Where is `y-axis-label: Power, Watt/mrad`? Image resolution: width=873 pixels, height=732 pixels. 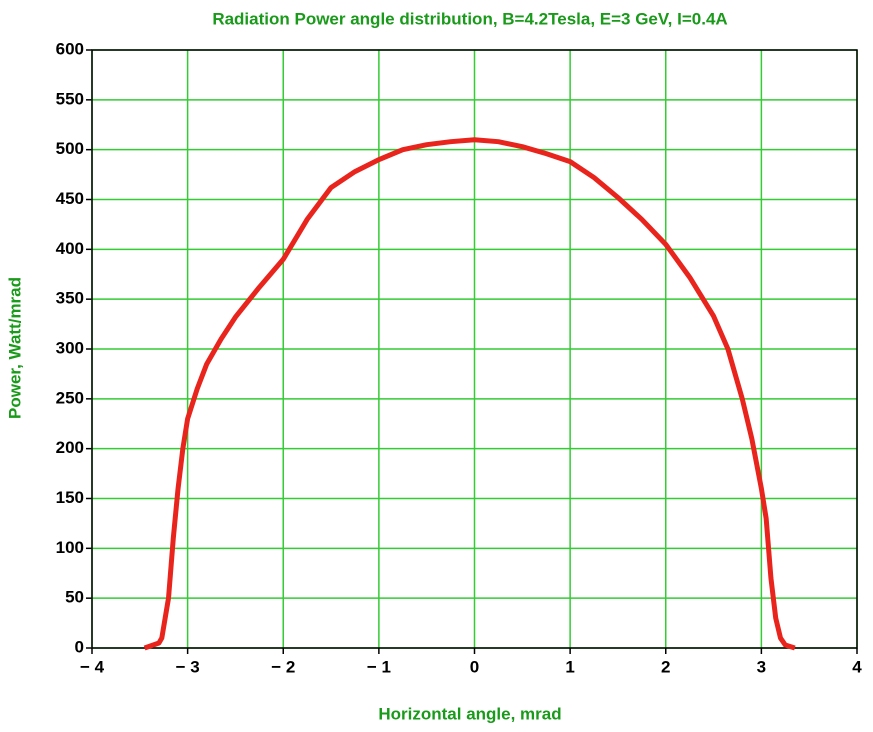 y-axis-label: Power, Watt/mrad is located at coordinates (14, 348).